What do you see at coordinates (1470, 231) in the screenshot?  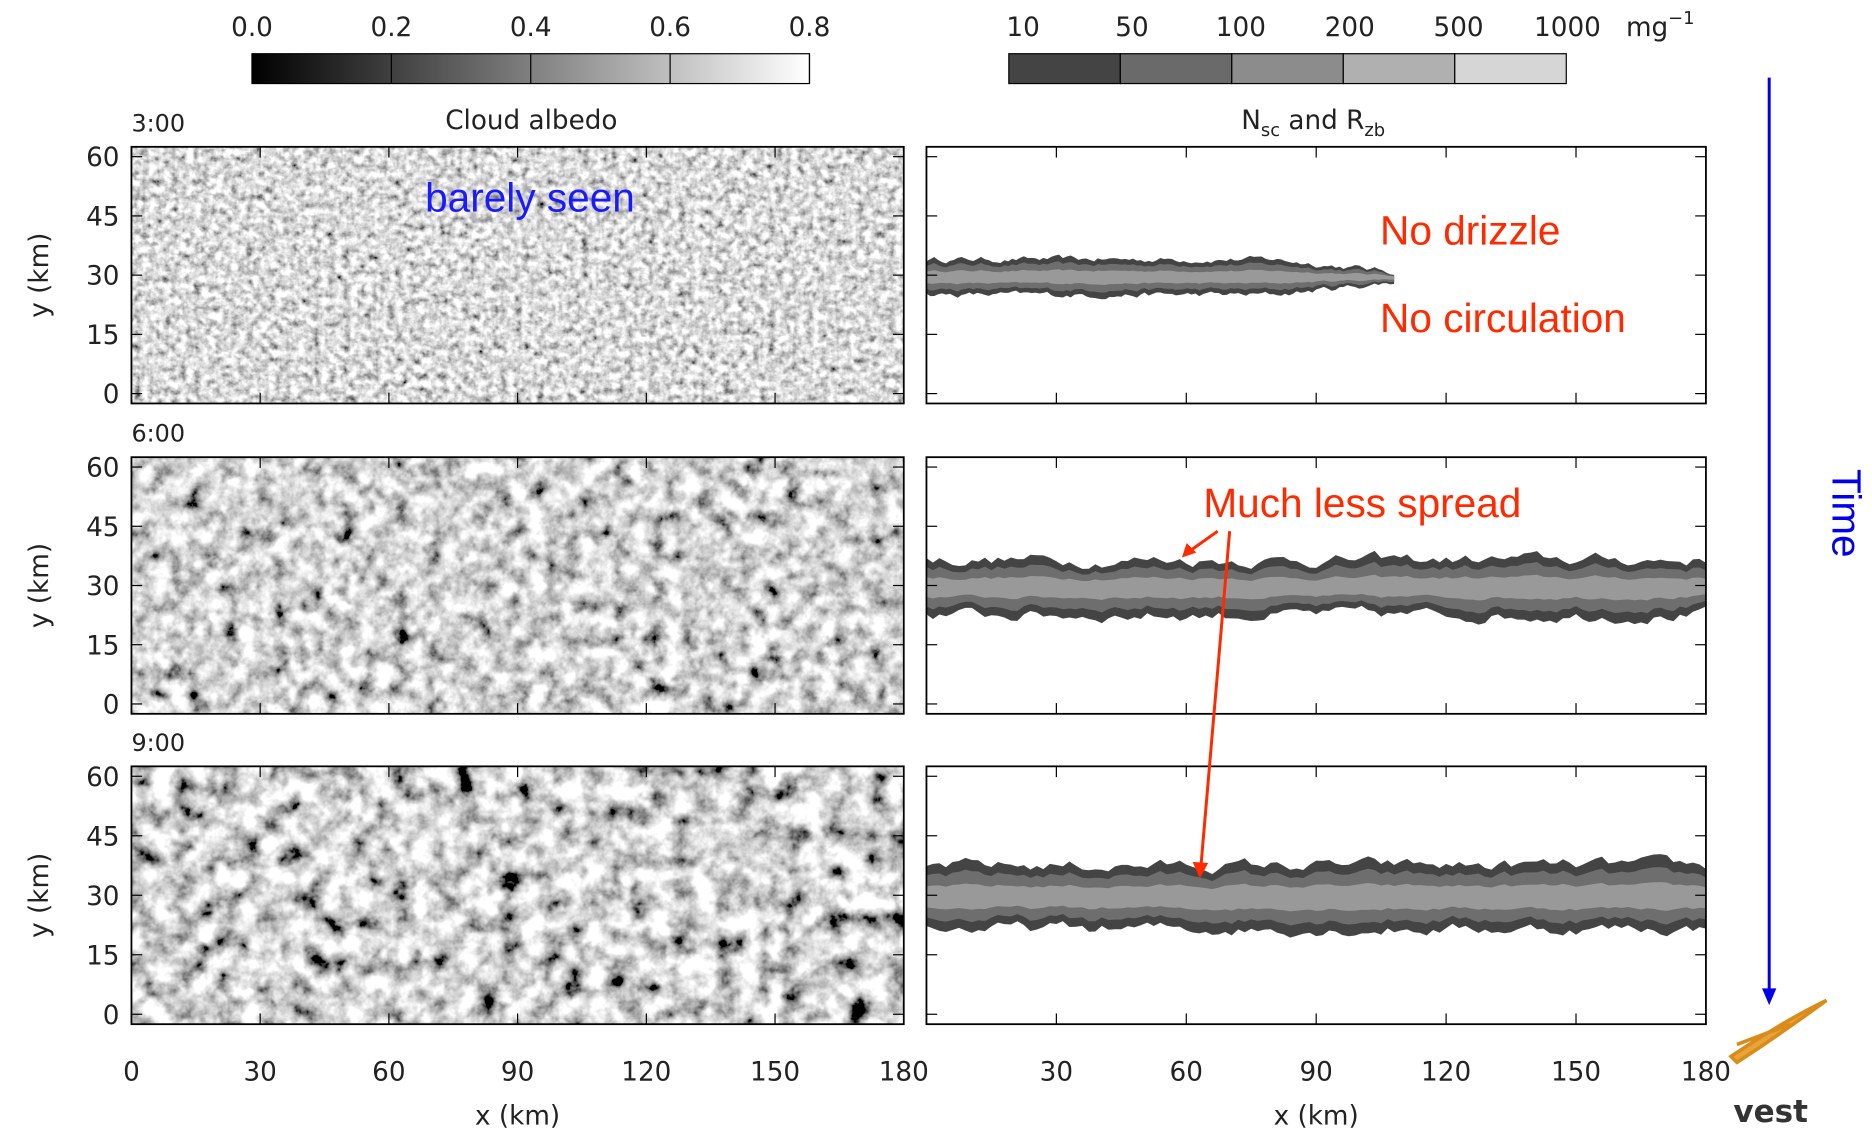 I see `annotation: No drizzle` at bounding box center [1470, 231].